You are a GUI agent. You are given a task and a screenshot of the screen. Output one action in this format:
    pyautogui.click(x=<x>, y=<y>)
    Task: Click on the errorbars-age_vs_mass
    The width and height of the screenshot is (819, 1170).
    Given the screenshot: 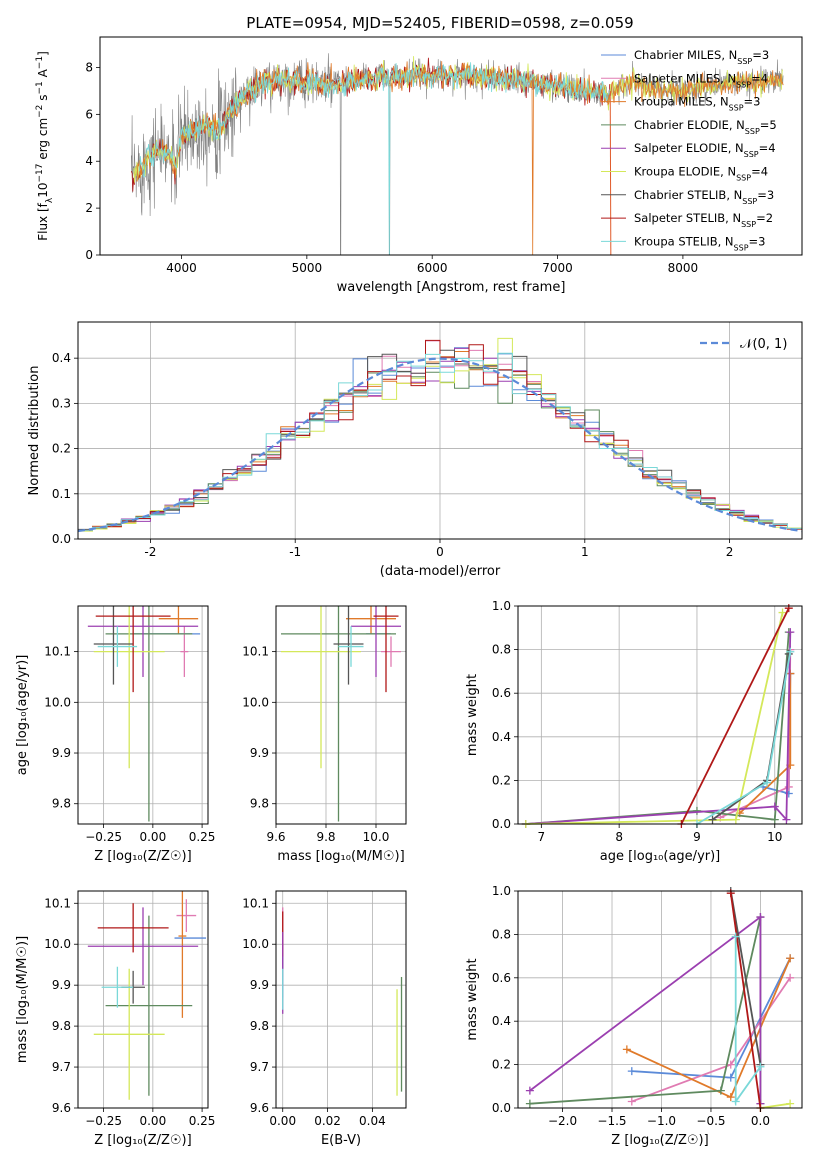 What is the action you would take?
    pyautogui.click(x=341, y=714)
    